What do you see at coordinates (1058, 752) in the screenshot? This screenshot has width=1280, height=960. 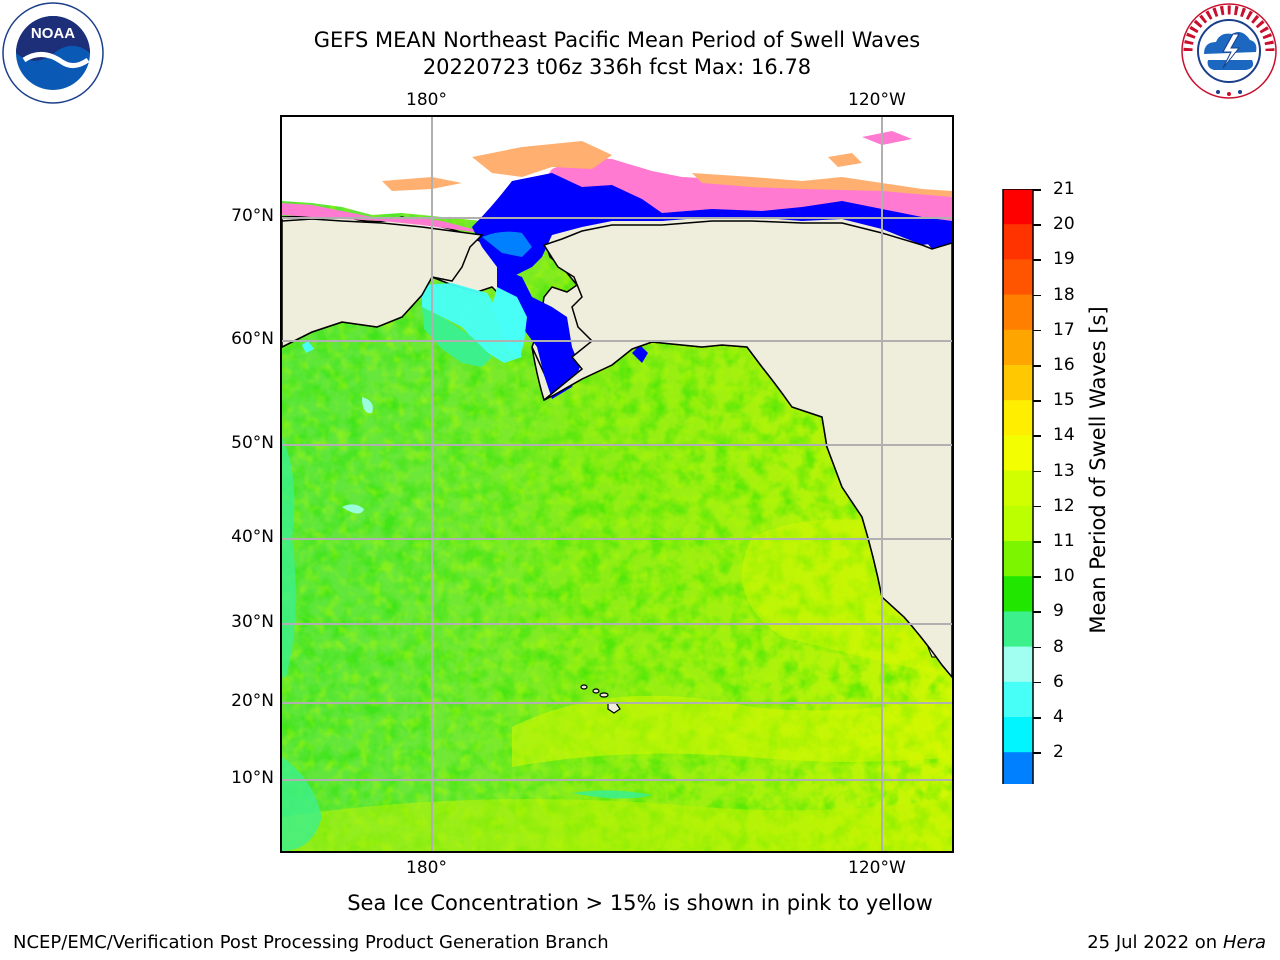 I see `colorbar-tick-label: 2` at bounding box center [1058, 752].